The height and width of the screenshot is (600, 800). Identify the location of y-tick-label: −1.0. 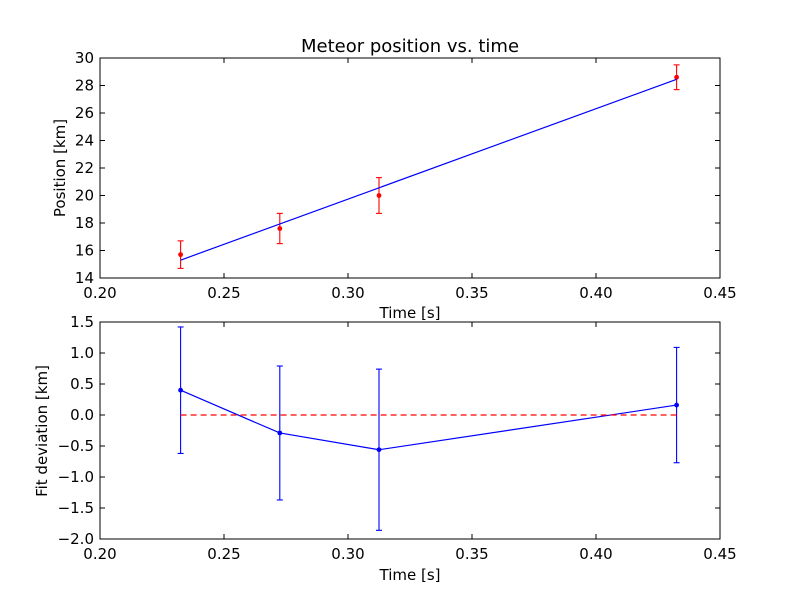
(76, 477).